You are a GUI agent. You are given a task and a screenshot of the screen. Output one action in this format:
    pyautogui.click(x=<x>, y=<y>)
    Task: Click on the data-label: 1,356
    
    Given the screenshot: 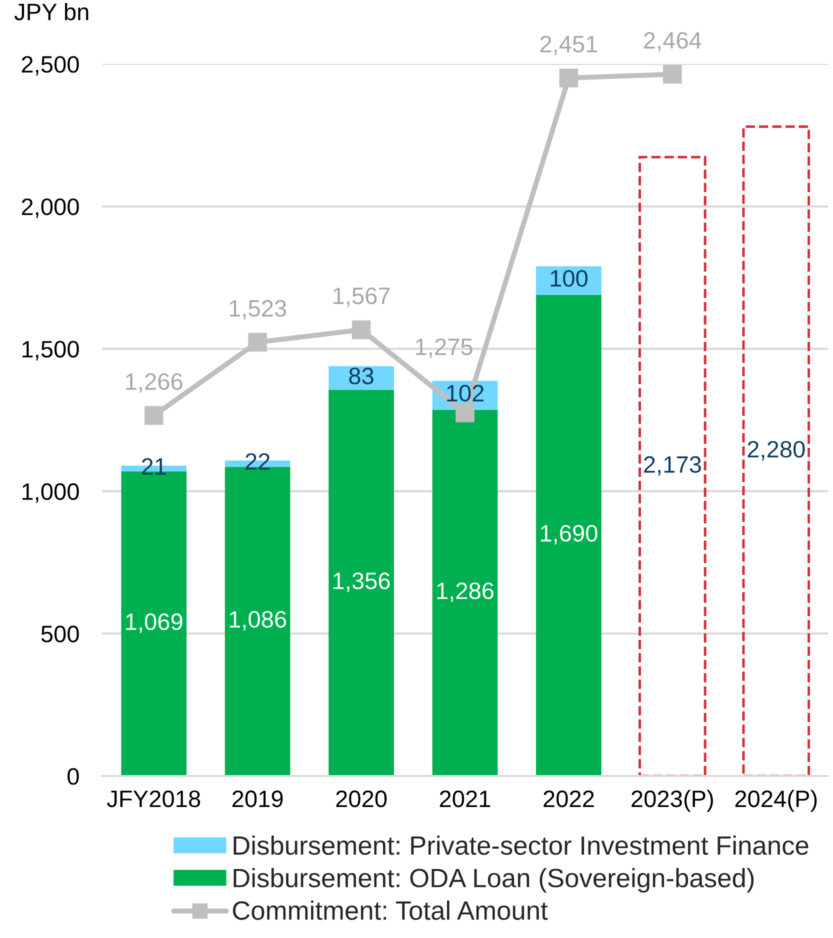 What is the action you would take?
    pyautogui.click(x=362, y=582)
    